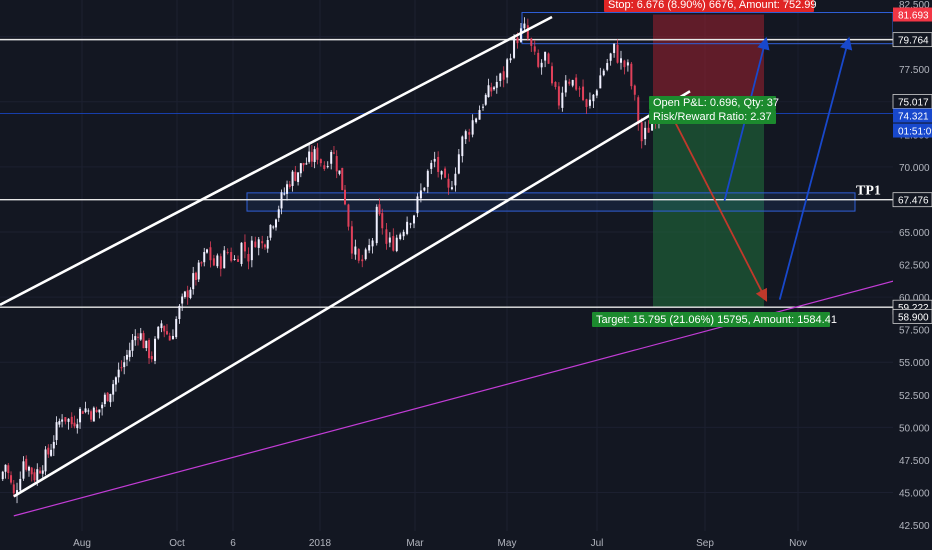 The height and width of the screenshot is (550, 932). What do you see at coordinates (597, 543) in the screenshot?
I see `x-tick-label: Jul` at bounding box center [597, 543].